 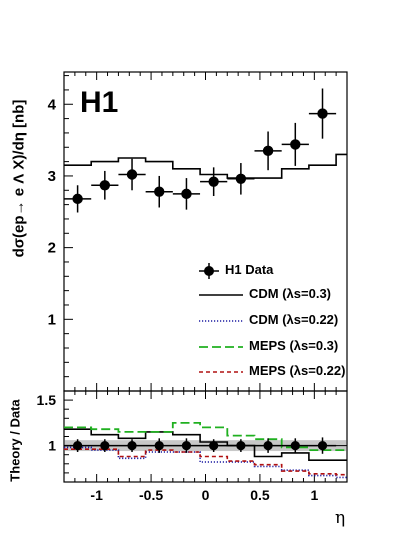 What do you see at coordinates (96, 495) in the screenshot?
I see `x-tick-label: -1` at bounding box center [96, 495].